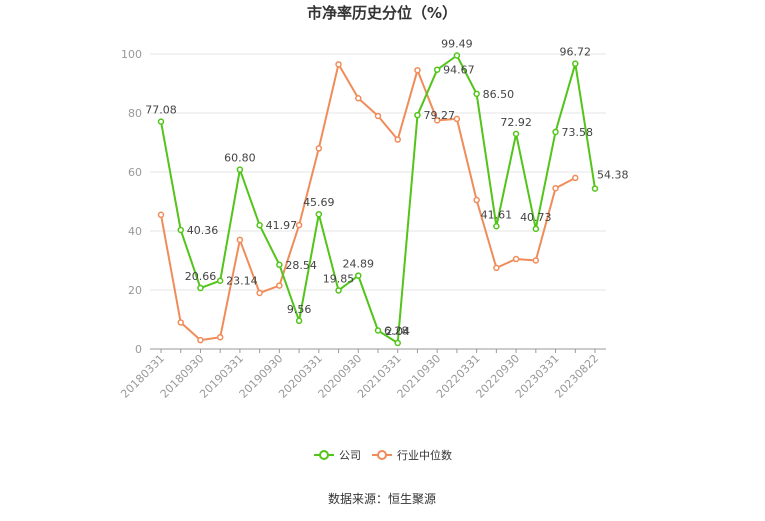 The height and width of the screenshot is (521, 765). Describe the element at coordinates (242, 281) in the screenshot. I see `data-label: 23.14` at that location.